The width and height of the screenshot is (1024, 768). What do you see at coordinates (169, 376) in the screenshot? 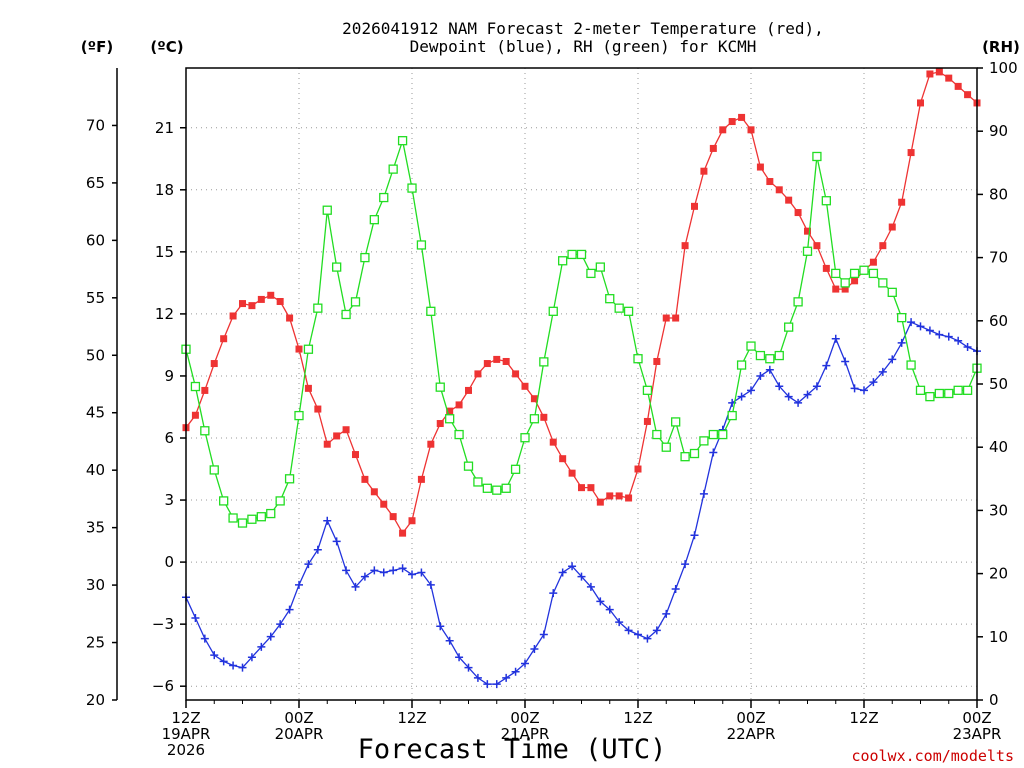
I see `celsius-tick-label: 9` at bounding box center [169, 376].